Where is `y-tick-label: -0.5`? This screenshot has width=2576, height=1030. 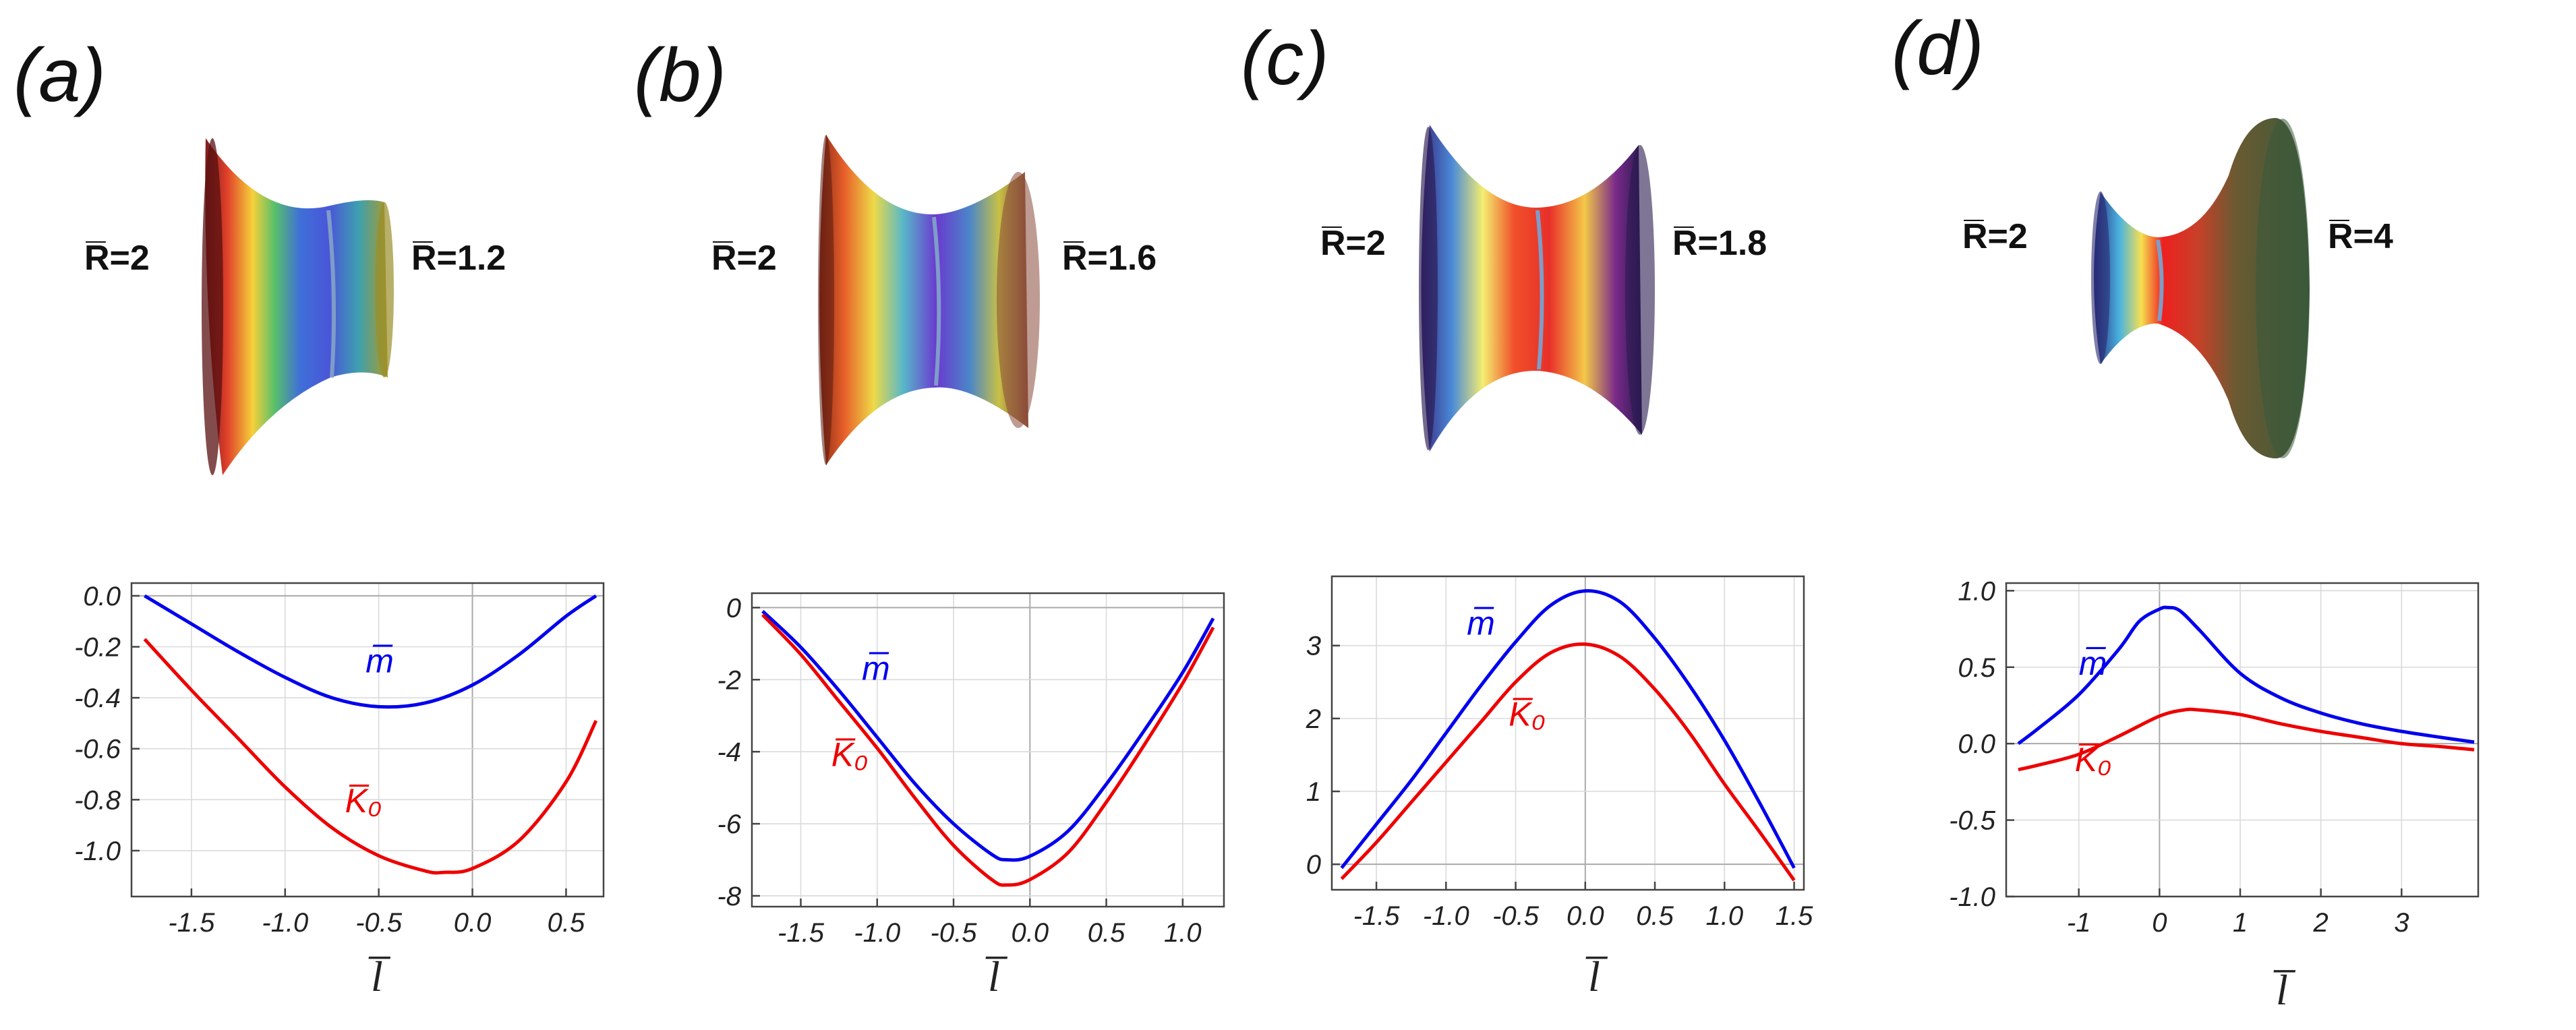
y-tick-label: -0.5 is located at coordinates (1972, 821).